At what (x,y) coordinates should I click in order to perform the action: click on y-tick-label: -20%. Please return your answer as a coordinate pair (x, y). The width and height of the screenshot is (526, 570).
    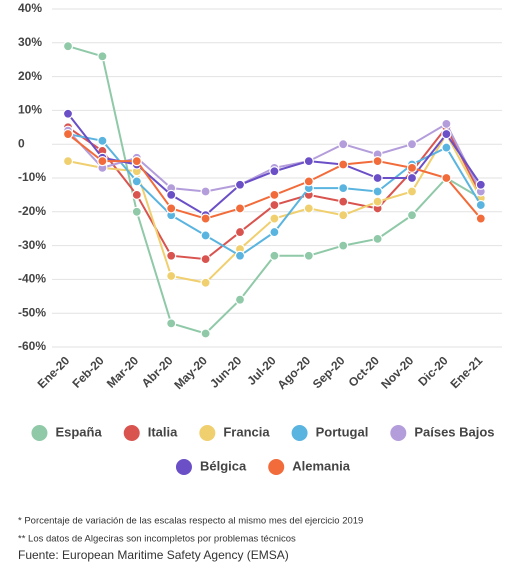
    Looking at the image, I should click on (32, 211).